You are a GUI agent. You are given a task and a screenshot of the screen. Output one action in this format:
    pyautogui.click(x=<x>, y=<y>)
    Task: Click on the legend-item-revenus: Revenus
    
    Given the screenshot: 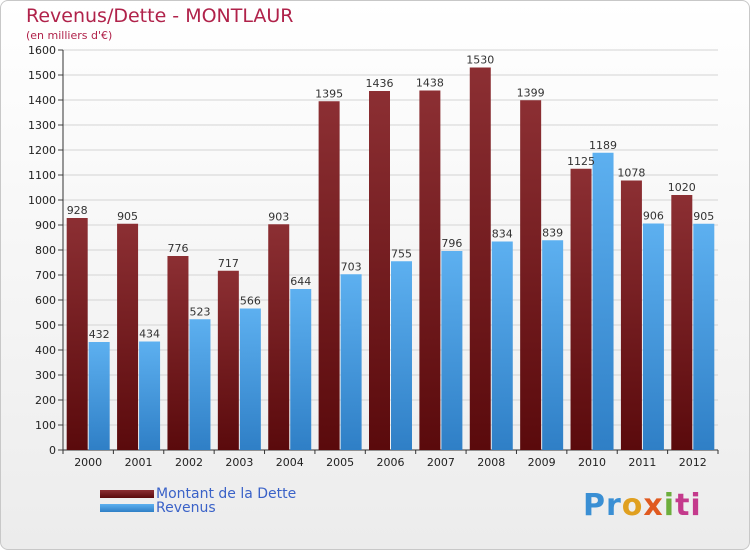 What is the action you would take?
    pyautogui.click(x=158, y=508)
    